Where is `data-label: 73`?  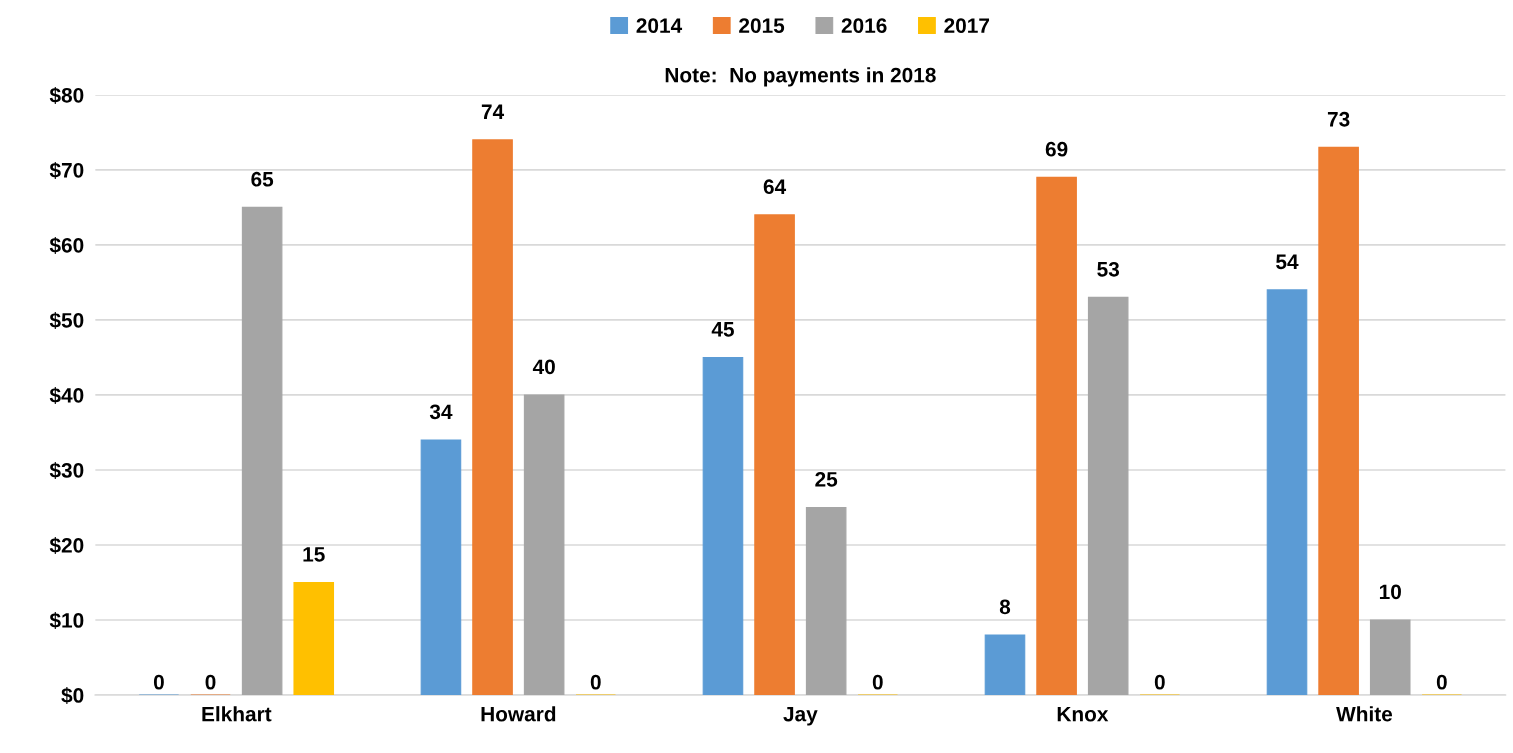
data-label: 73 is located at coordinates (1338, 119).